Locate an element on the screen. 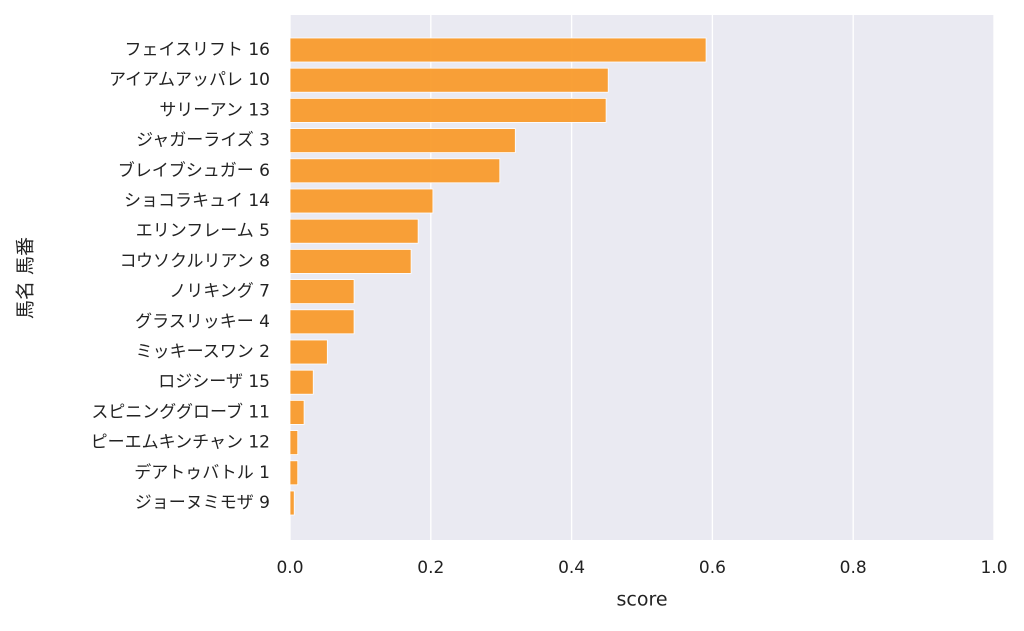 The width and height of the screenshot is (1024, 631). x-tick-label: 1.0 is located at coordinates (993, 568).